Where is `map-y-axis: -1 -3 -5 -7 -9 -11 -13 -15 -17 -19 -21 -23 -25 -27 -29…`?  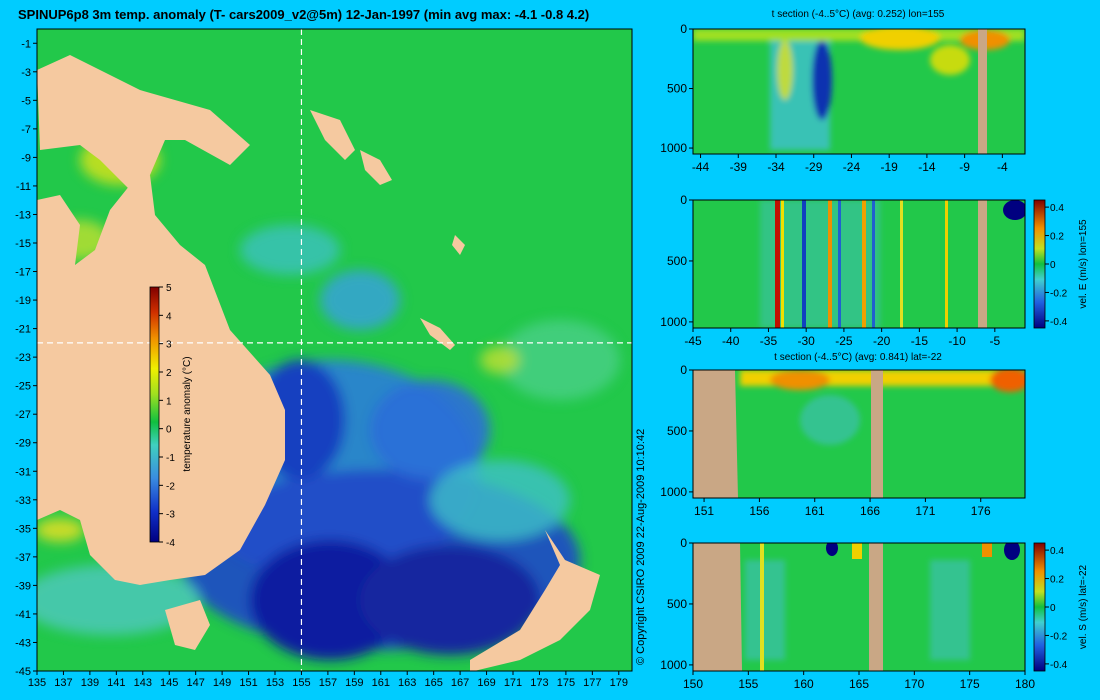 map-y-axis: -1 -3 -5 -7 -9 -11 -13 -15 -17 -19 -21 -23 -25 -27 -29… is located at coordinates (26, 358).